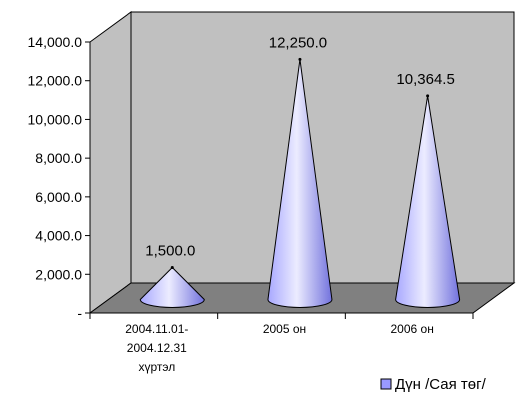 Image resolution: width=526 pixels, height=396 pixels. I want to click on y-tick-label: -, so click(79, 313).